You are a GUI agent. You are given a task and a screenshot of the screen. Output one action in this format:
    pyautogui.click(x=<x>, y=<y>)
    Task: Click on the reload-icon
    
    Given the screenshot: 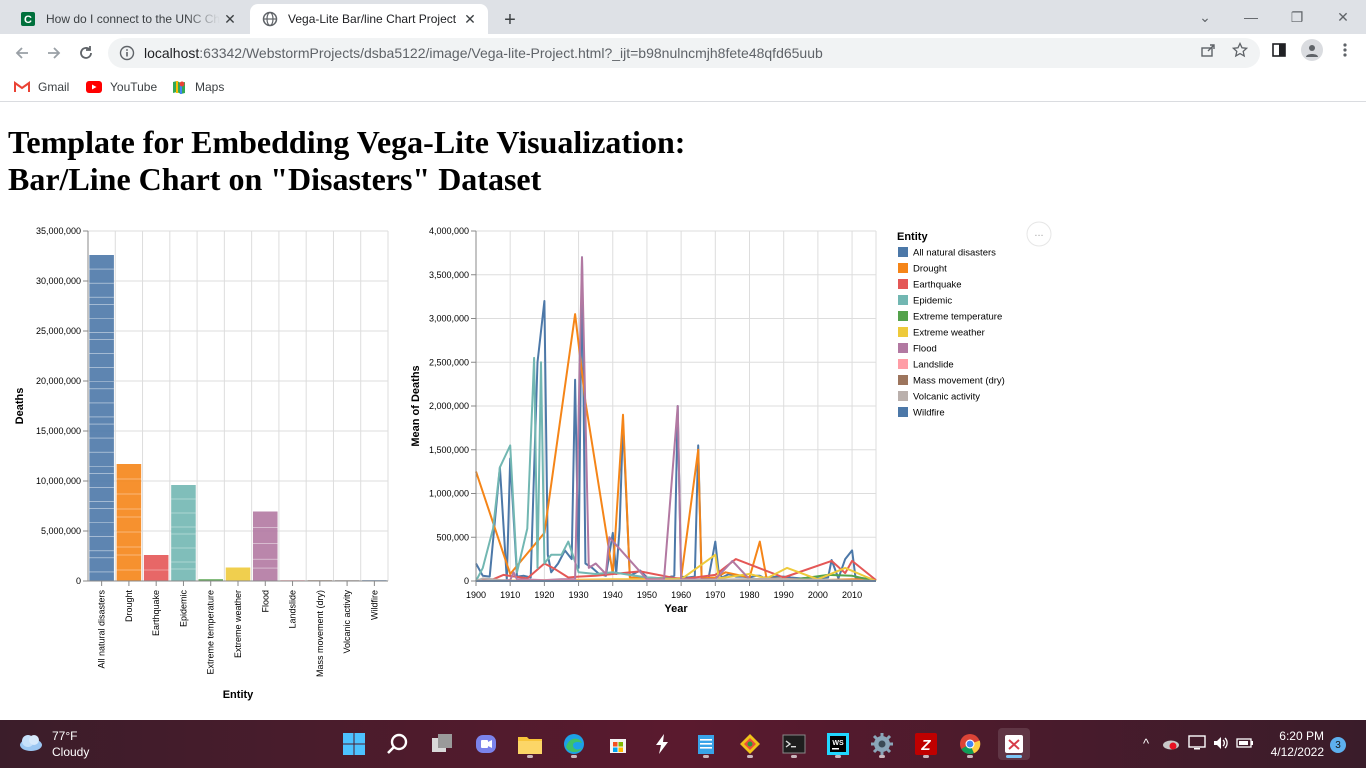 What is the action you would take?
    pyautogui.click(x=86, y=53)
    